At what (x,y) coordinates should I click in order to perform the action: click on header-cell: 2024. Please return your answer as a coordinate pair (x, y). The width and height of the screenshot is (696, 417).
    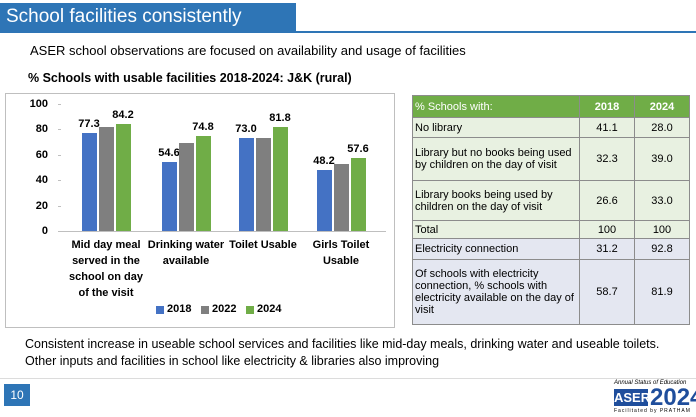
    Looking at the image, I should click on (662, 106).